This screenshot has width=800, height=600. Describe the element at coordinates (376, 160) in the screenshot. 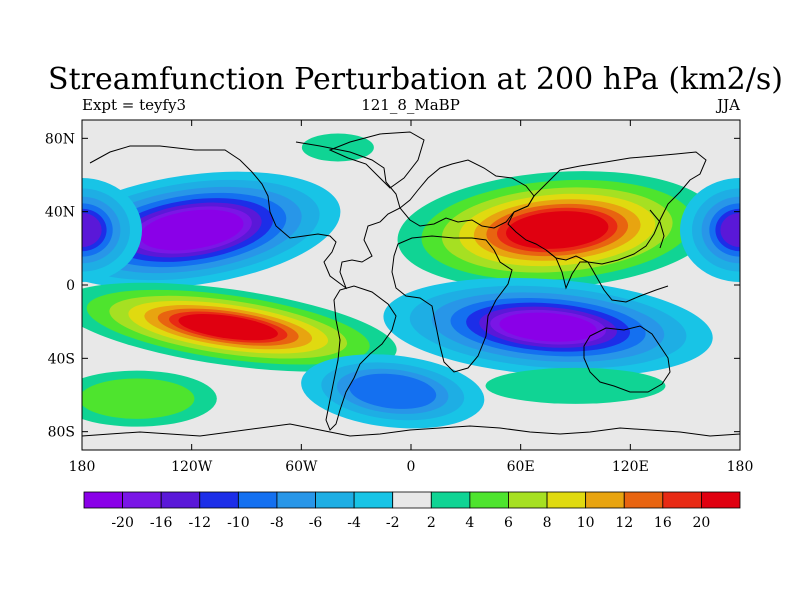

I see `coastline-greenland` at that location.